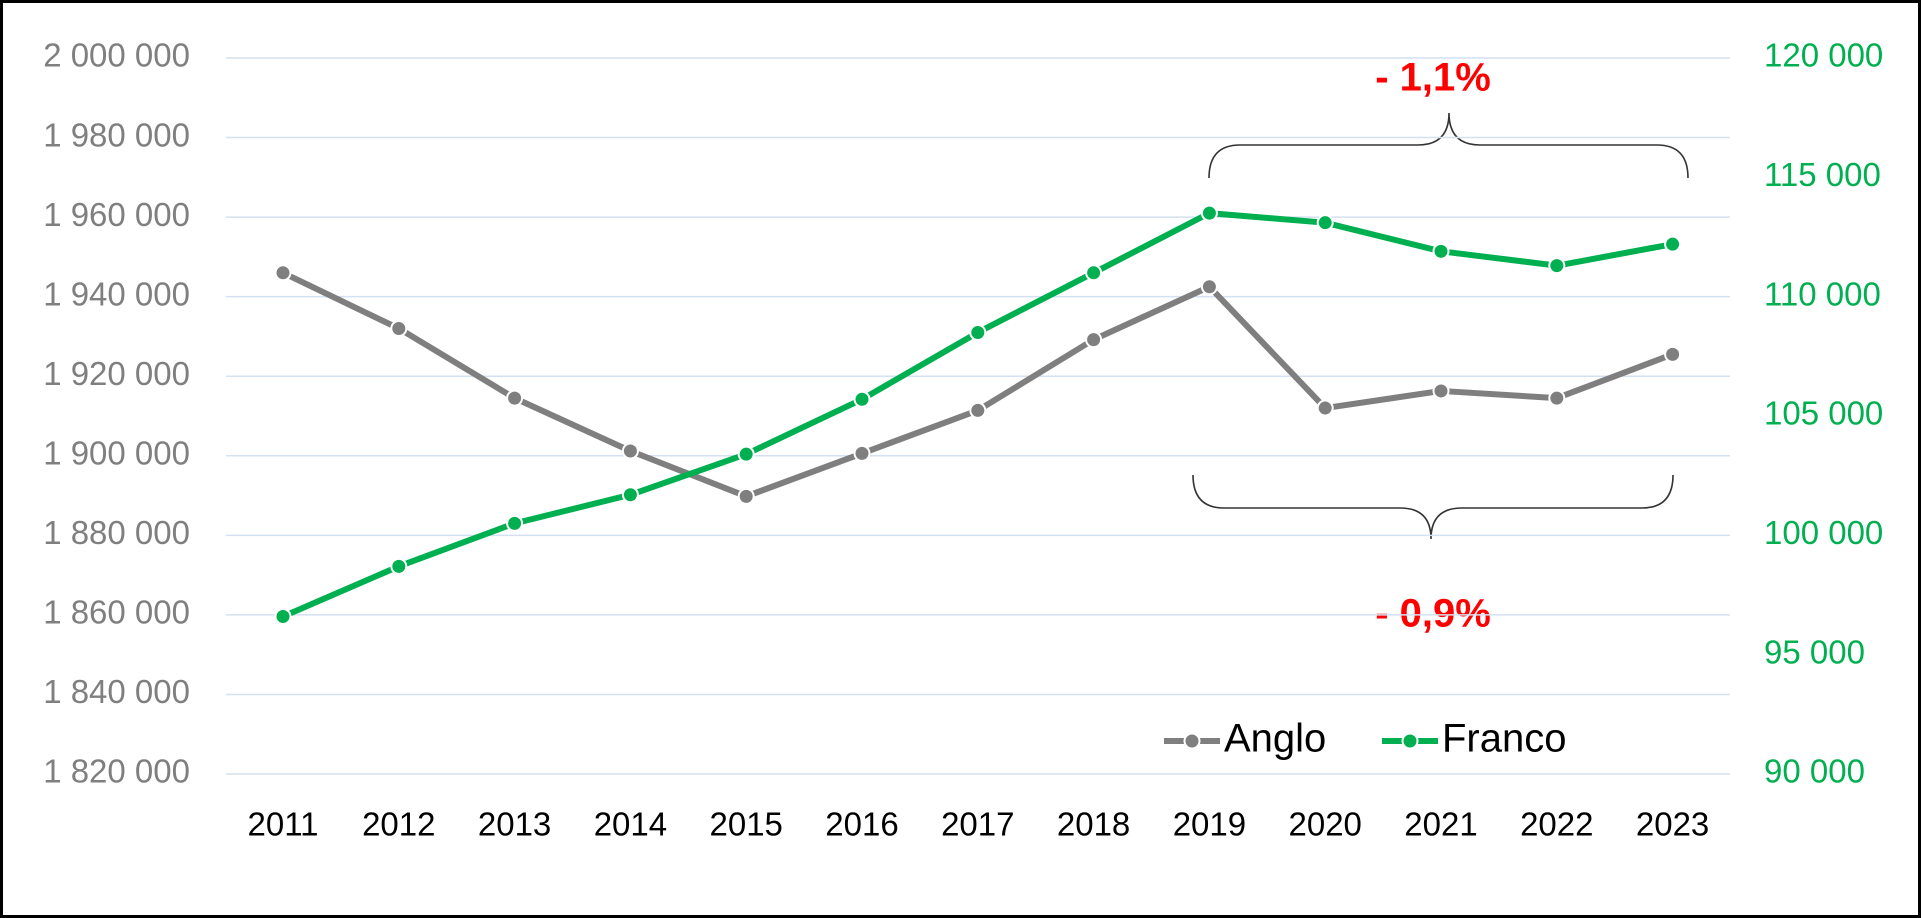 The image size is (1921, 918). I want to click on y-tick-label: 1 860 000, so click(116, 612).